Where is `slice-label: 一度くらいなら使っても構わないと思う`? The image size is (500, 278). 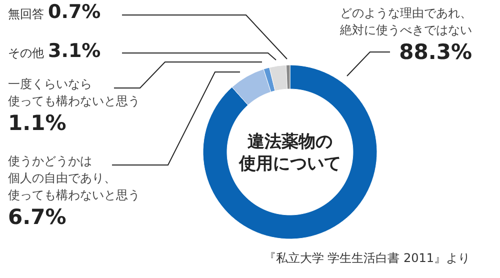
slice-label: 一度くらいなら使っても構わないと思う is located at coordinates (74, 92).